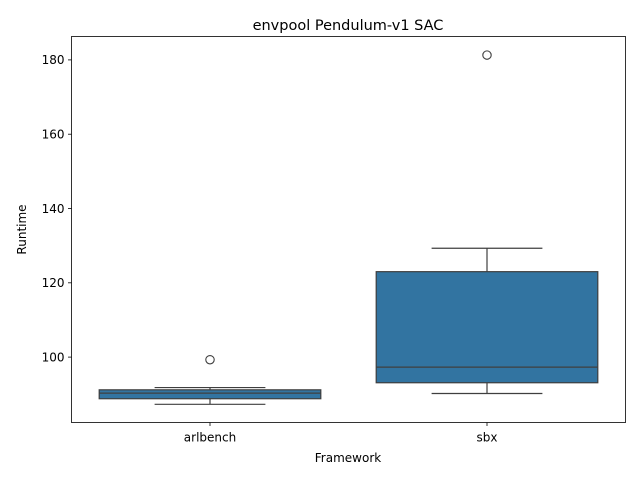 The height and width of the screenshot is (480, 640). I want to click on y-tick-label: 100, so click(53, 357).